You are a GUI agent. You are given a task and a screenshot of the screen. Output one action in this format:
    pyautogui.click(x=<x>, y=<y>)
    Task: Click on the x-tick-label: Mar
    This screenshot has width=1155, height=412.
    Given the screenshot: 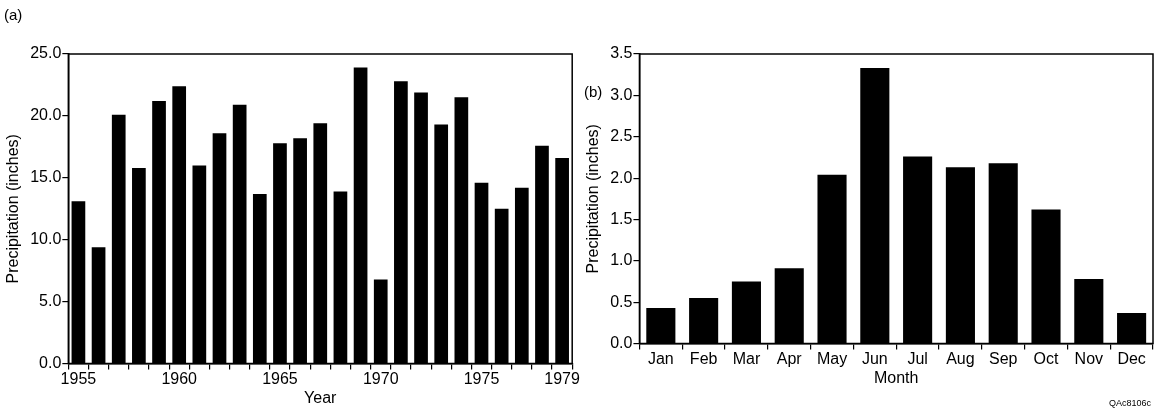 What is the action you would take?
    pyautogui.click(x=746, y=358)
    